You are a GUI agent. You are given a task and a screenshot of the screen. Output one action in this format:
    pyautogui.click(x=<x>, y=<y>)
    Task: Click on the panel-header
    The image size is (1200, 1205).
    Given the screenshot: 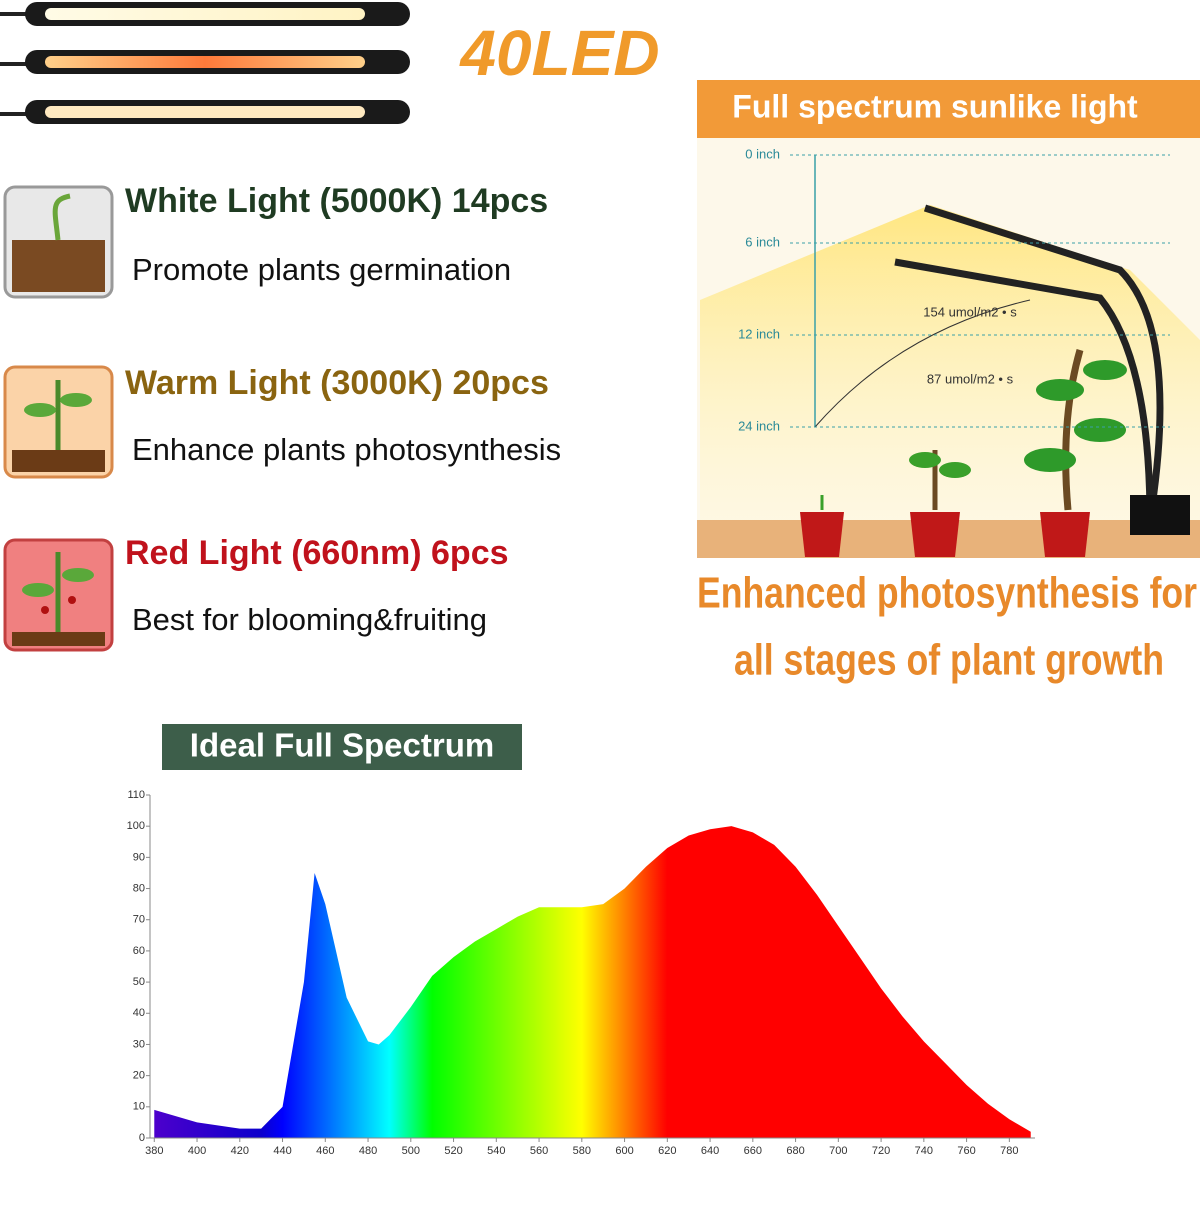 What is the action you would take?
    pyautogui.click(x=948, y=109)
    